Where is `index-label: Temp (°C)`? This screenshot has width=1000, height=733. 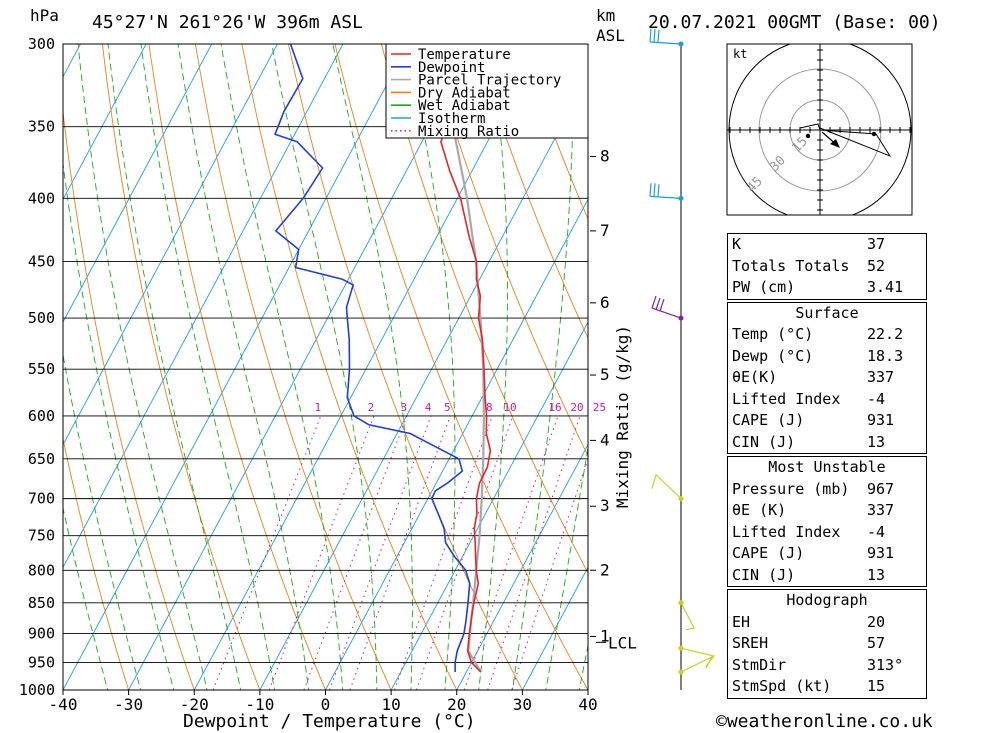
index-label: Temp (°C) is located at coordinates (773, 334).